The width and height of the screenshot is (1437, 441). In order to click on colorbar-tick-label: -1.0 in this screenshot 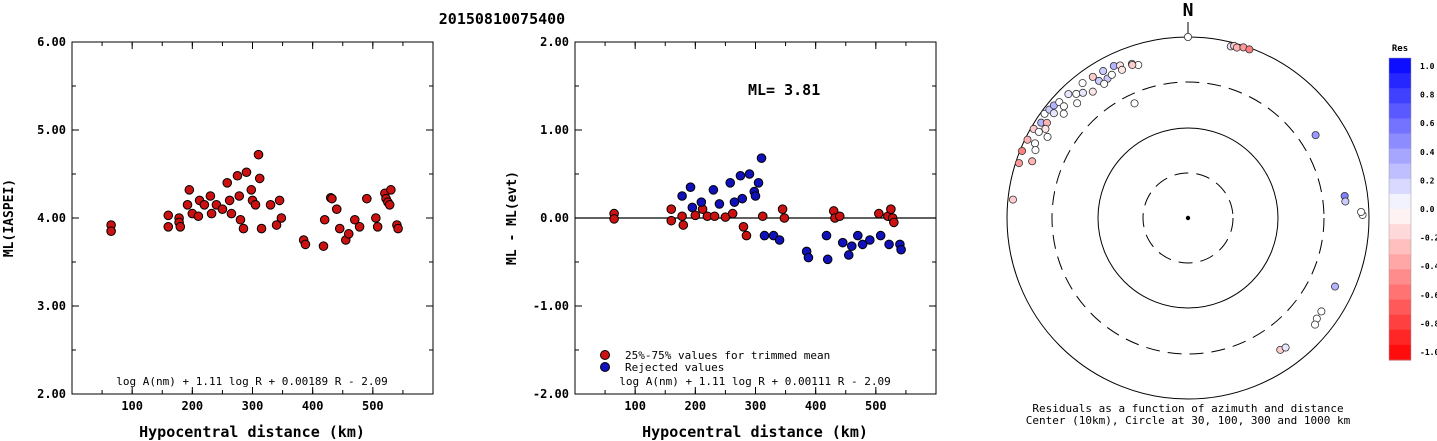, I will do `click(1428, 352)`.